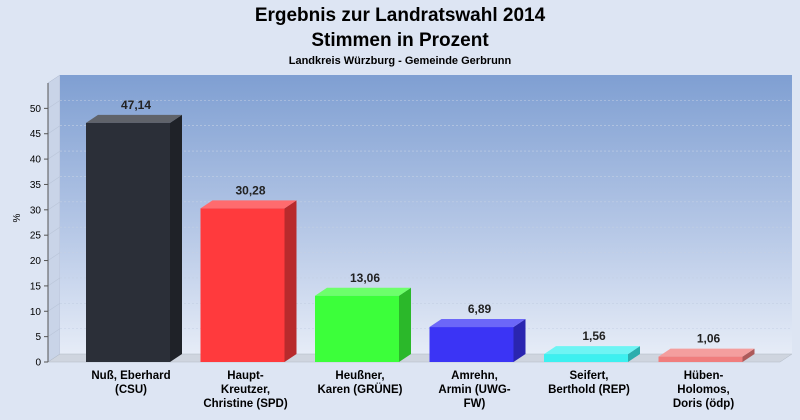 The image size is (800, 420). Describe the element at coordinates (36, 109) in the screenshot. I see `y-tick-label: 50` at that location.